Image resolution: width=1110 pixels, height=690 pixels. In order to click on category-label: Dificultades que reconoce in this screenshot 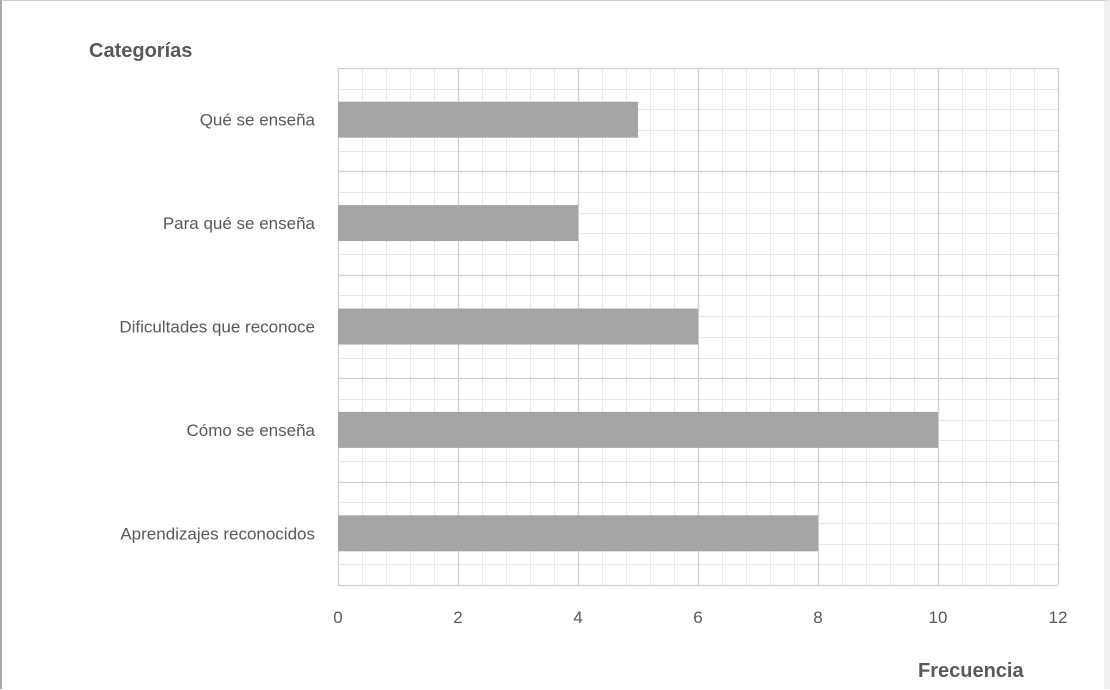, I will do `click(217, 327)`.